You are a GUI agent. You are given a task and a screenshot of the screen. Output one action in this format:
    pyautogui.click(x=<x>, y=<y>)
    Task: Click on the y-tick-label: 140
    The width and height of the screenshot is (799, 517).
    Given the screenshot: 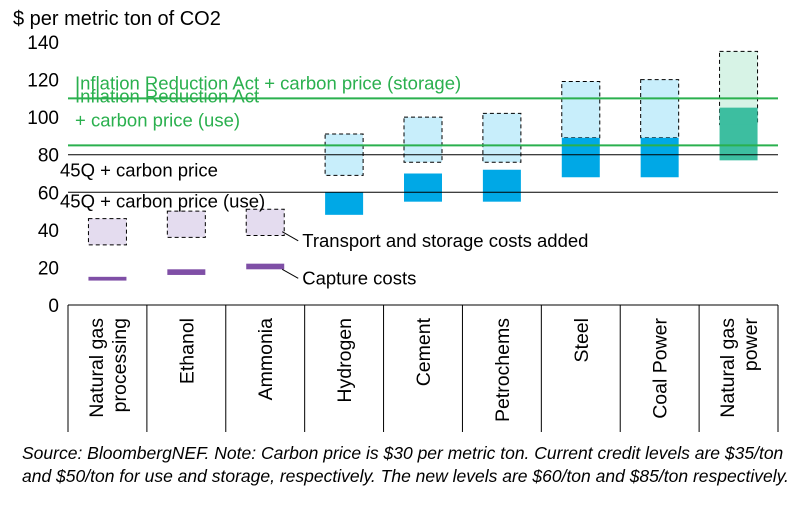 What is the action you would take?
    pyautogui.click(x=43, y=43)
    